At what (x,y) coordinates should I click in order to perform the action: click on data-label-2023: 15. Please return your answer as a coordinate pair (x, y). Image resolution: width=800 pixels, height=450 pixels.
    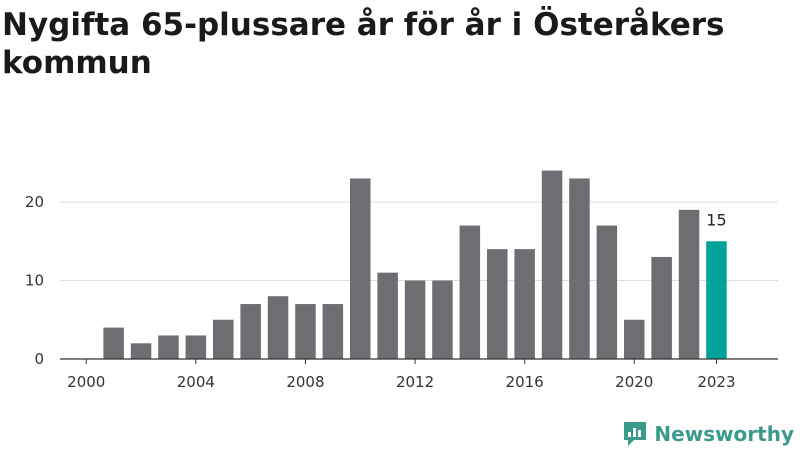
    Looking at the image, I should click on (716, 219).